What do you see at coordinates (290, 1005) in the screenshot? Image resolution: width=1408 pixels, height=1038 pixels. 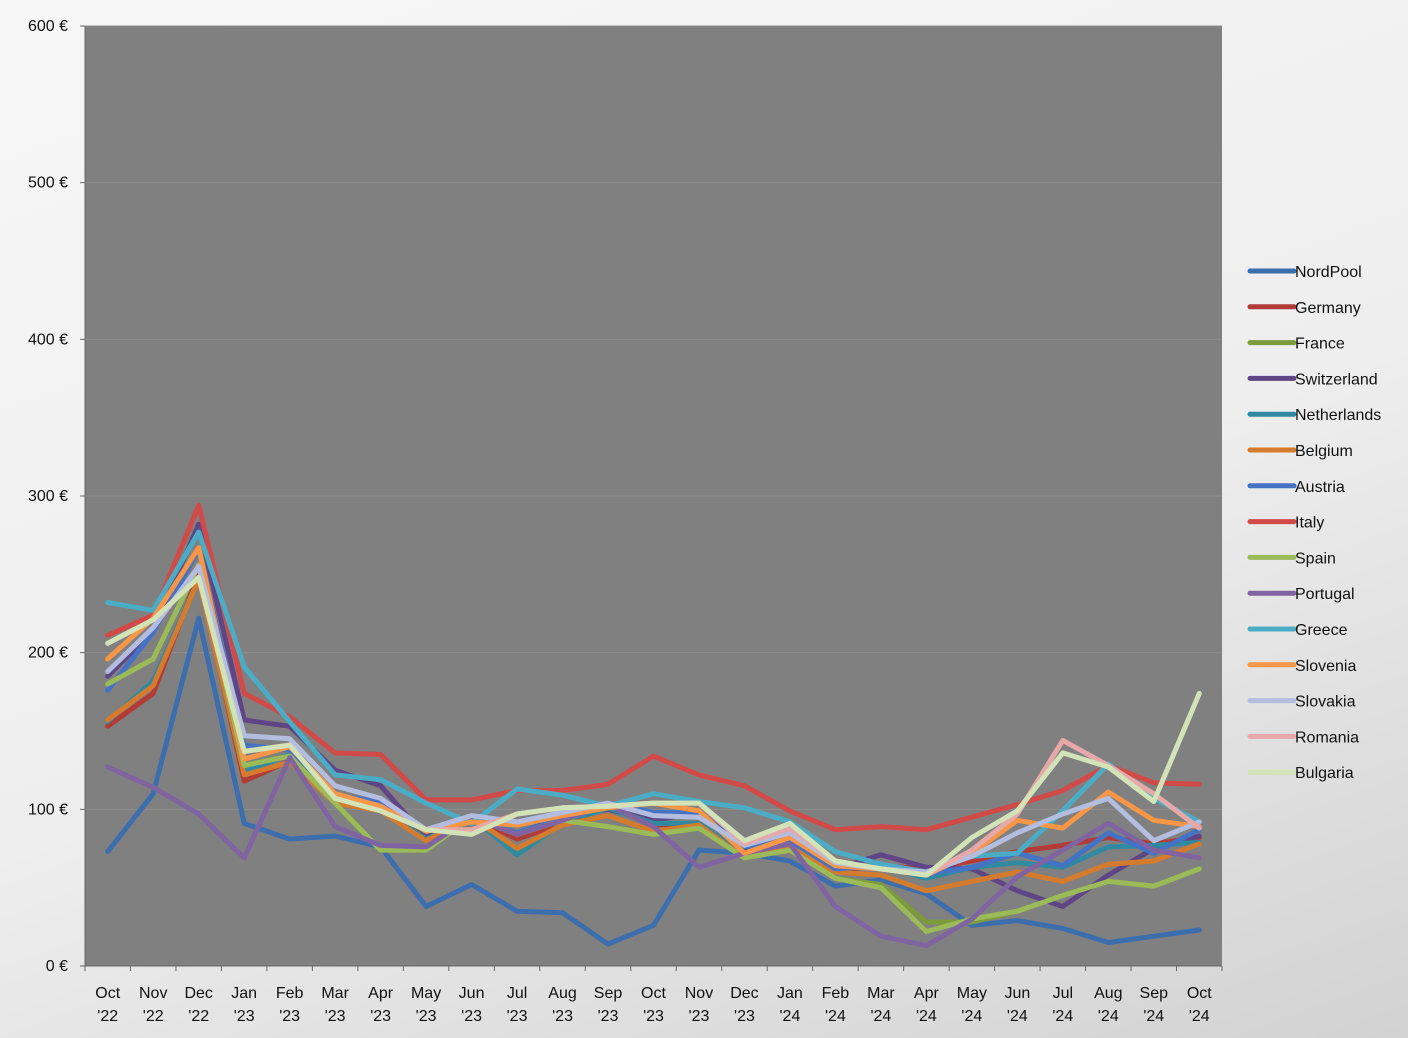 I see `x-tick-label: Feb '23` at bounding box center [290, 1005].